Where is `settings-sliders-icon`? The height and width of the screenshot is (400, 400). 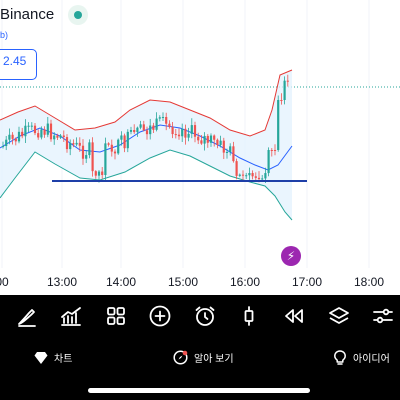 settings-sliders-icon is located at coordinates (383, 316).